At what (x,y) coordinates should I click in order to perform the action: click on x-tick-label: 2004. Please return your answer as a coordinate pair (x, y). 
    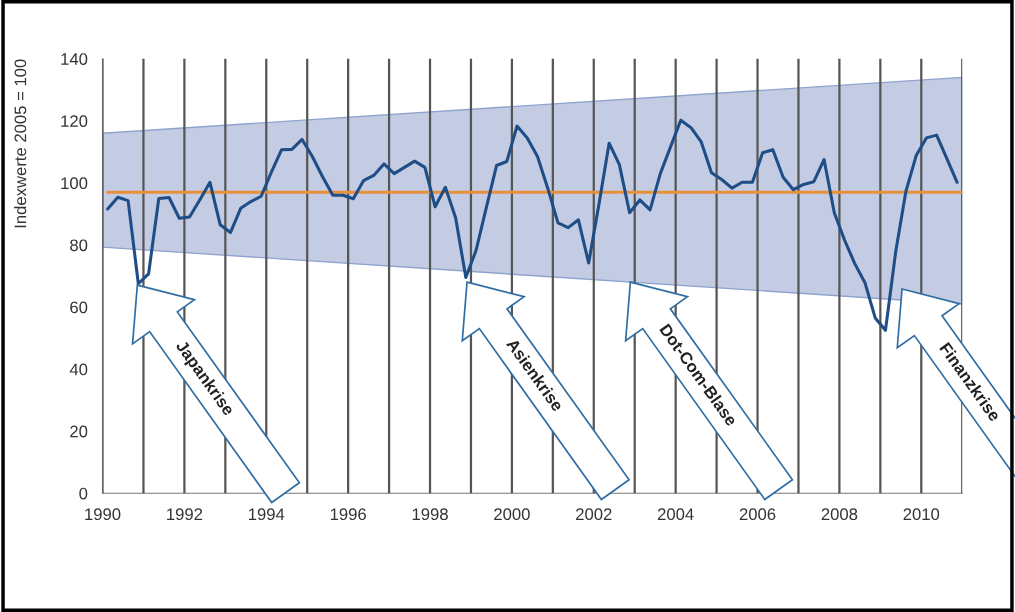
    Looking at the image, I should click on (675, 514).